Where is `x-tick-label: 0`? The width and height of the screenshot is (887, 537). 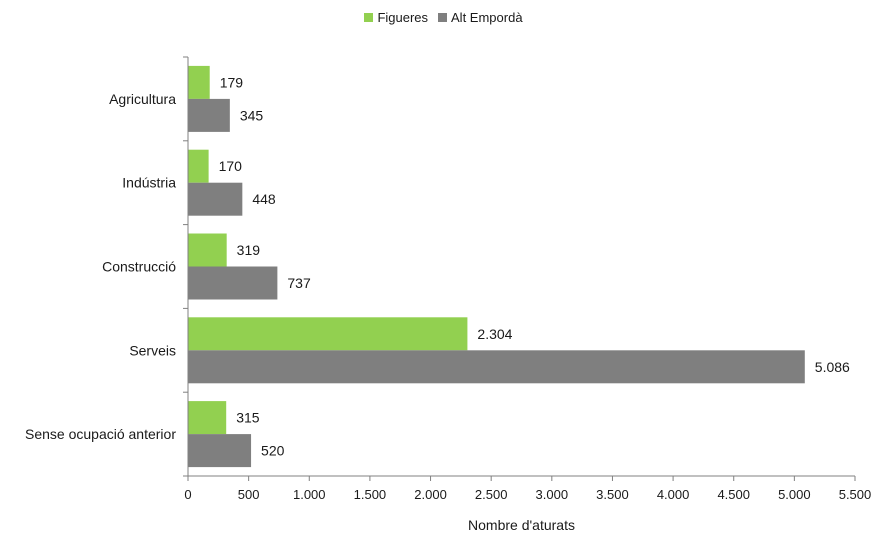 x-tick-label: 0 is located at coordinates (187, 494).